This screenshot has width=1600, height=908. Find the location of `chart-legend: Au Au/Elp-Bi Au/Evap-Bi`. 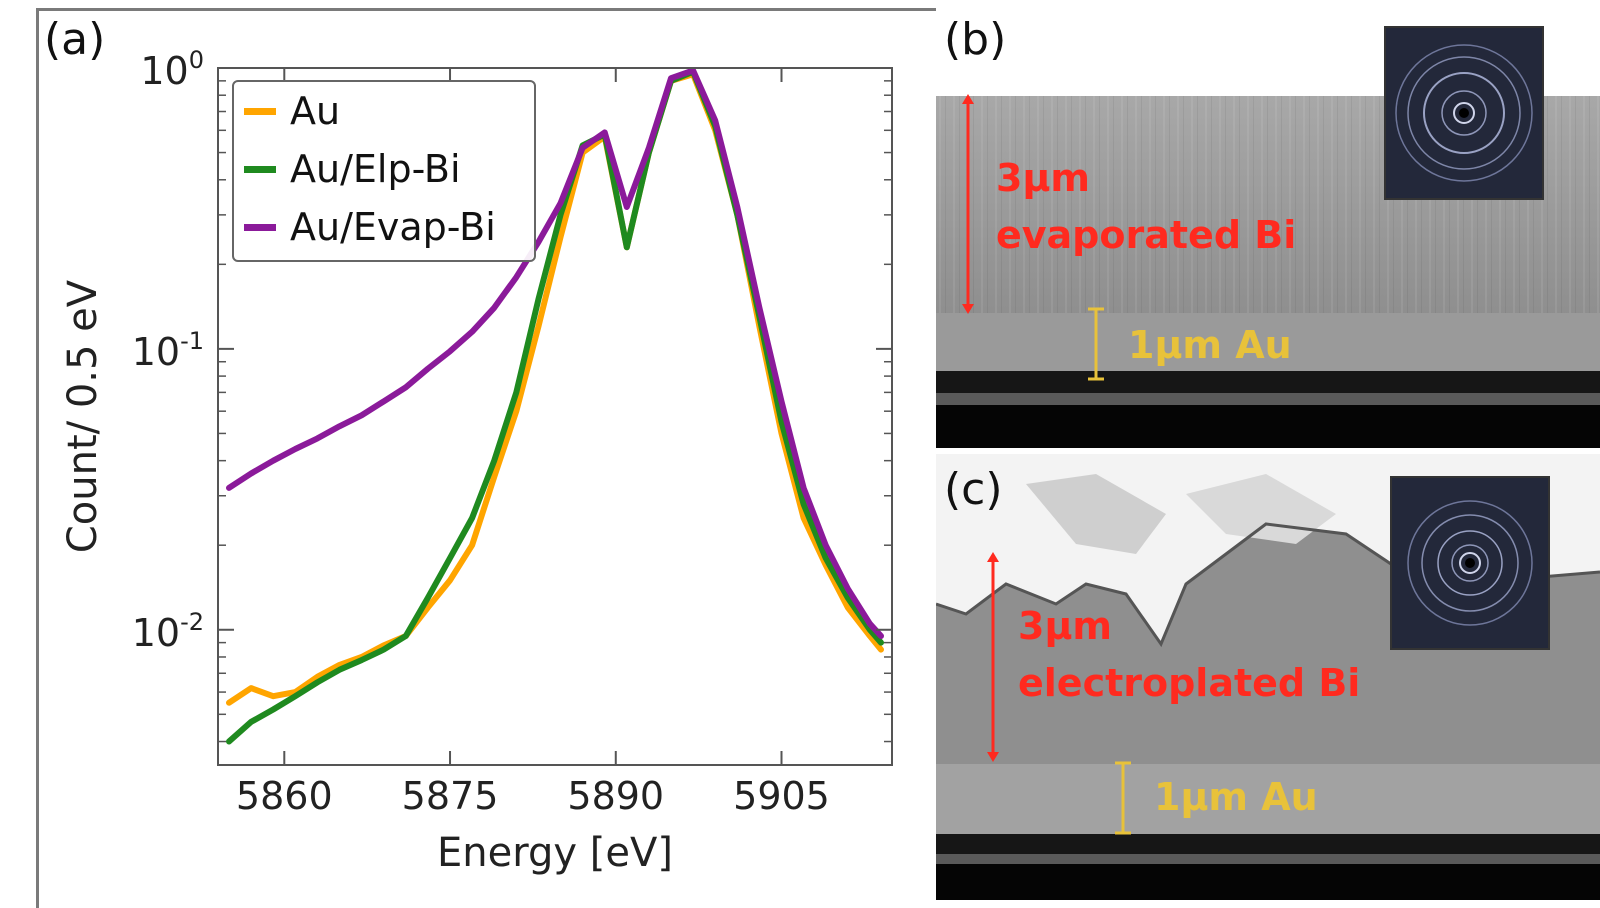

chart-legend: Au Au/Elp-Bi Au/Evap-Bi is located at coordinates (384, 171).